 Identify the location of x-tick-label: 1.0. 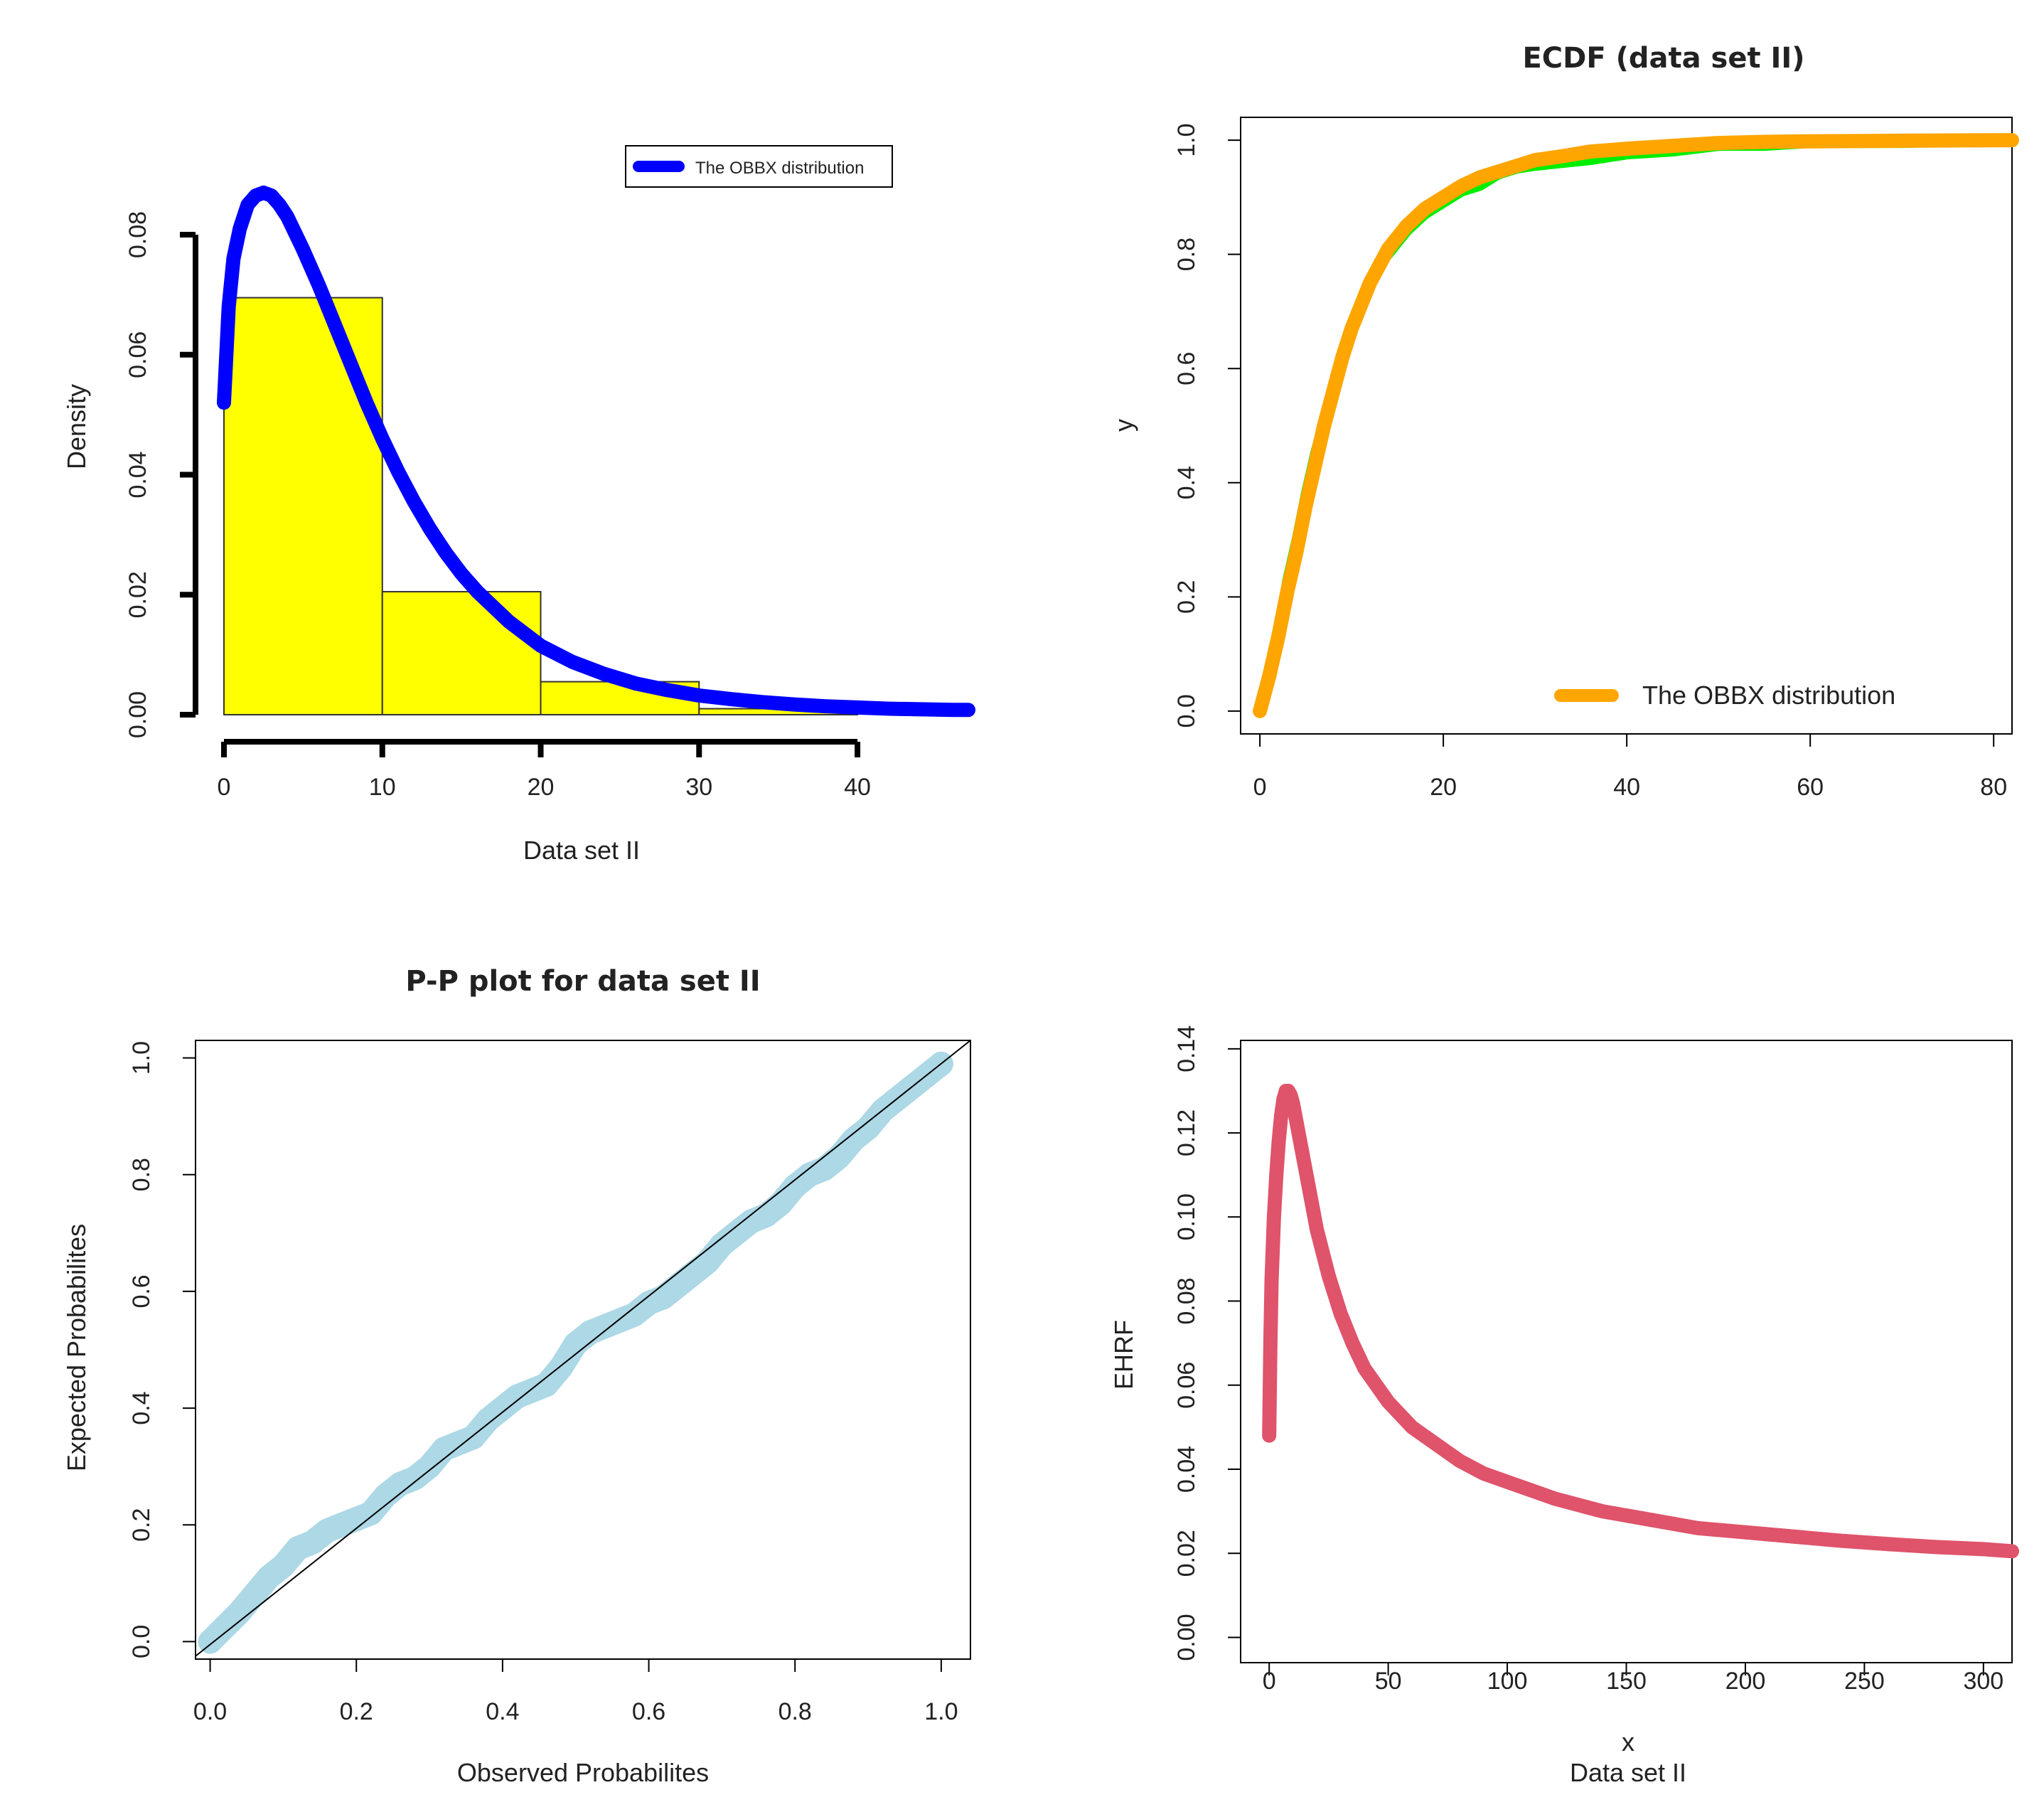
(941, 1711).